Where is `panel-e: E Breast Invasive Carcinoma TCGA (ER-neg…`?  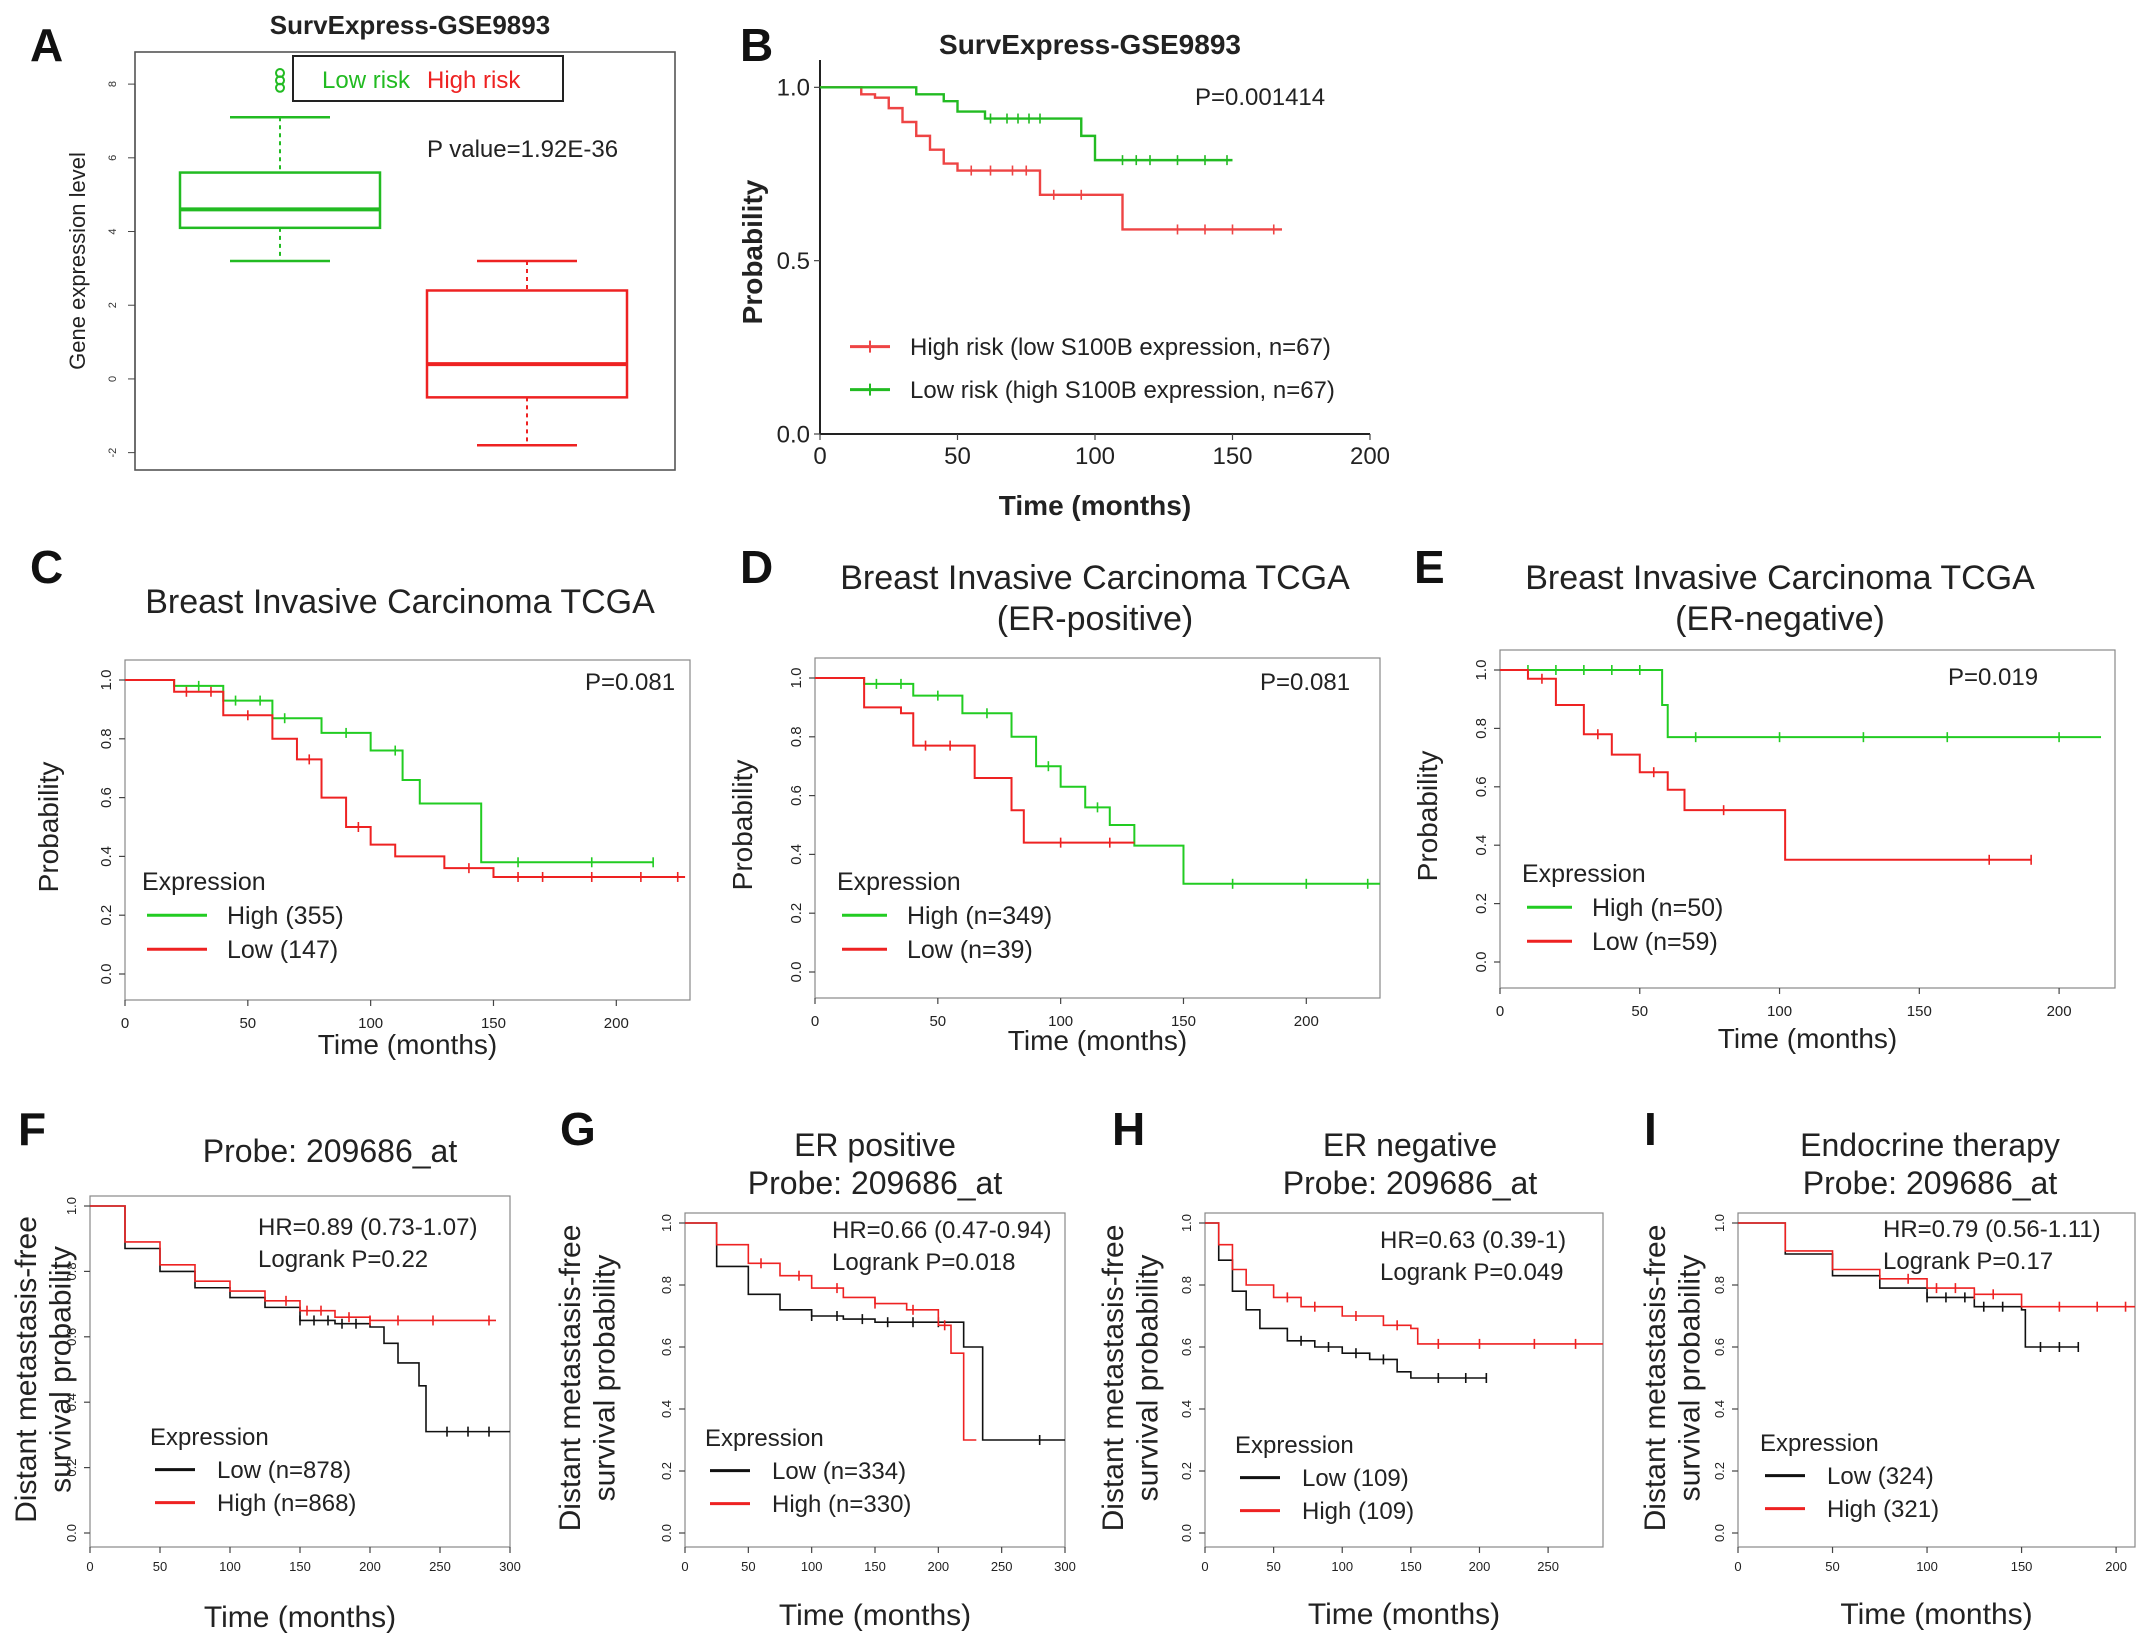
panel-e: E Breast Invasive Carcinoma TCGA (ER-neg… is located at coordinates (1775, 802).